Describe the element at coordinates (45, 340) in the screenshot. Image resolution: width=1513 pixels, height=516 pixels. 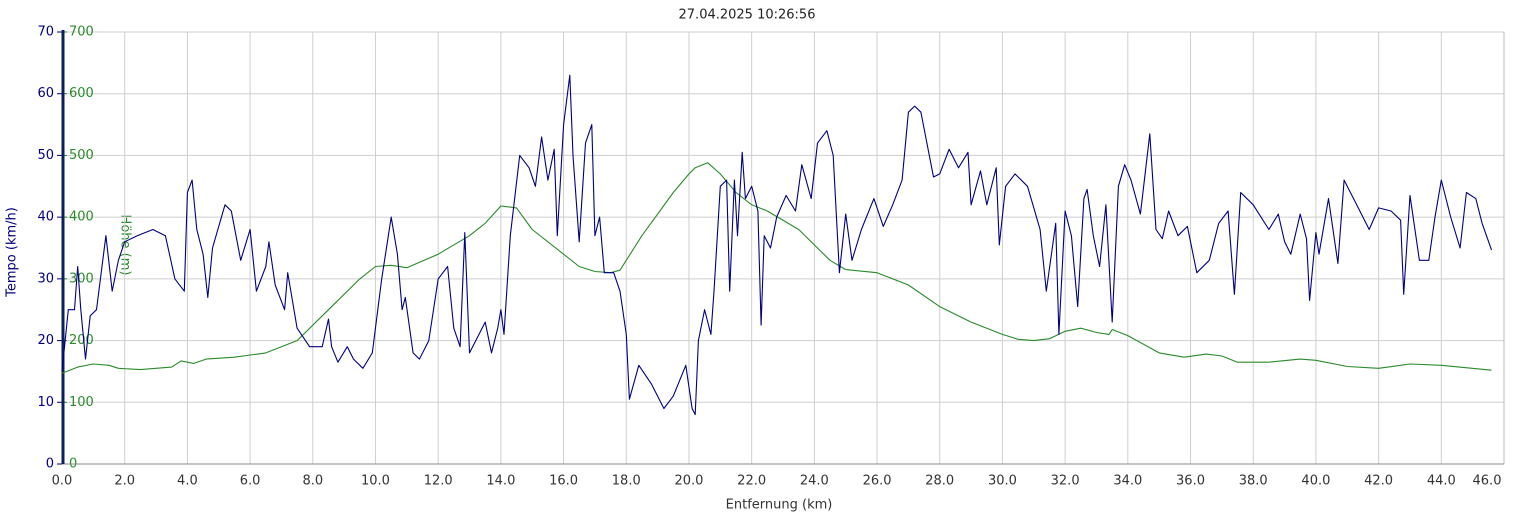
I see `y-tick-label: 20` at that location.